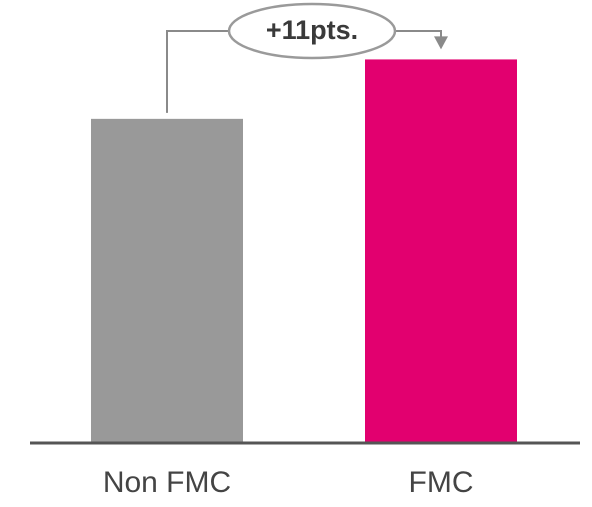 Image resolution: width=592 pixels, height=507 pixels. I want to click on annotation-arrowhead, so click(441, 43).